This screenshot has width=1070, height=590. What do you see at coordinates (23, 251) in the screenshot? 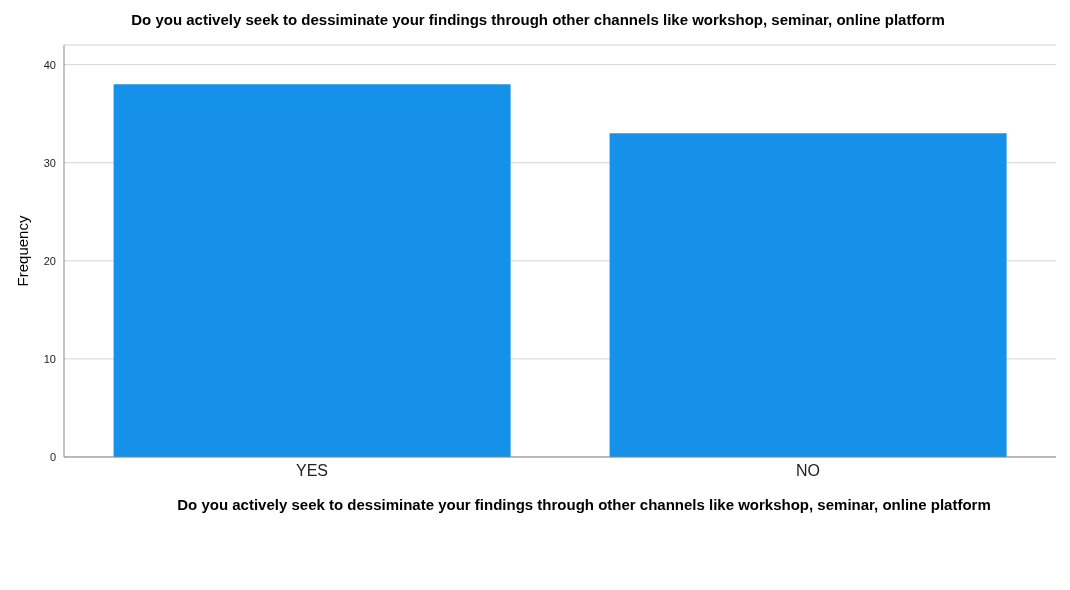
I see `y-axis-title: Frequency` at bounding box center [23, 251].